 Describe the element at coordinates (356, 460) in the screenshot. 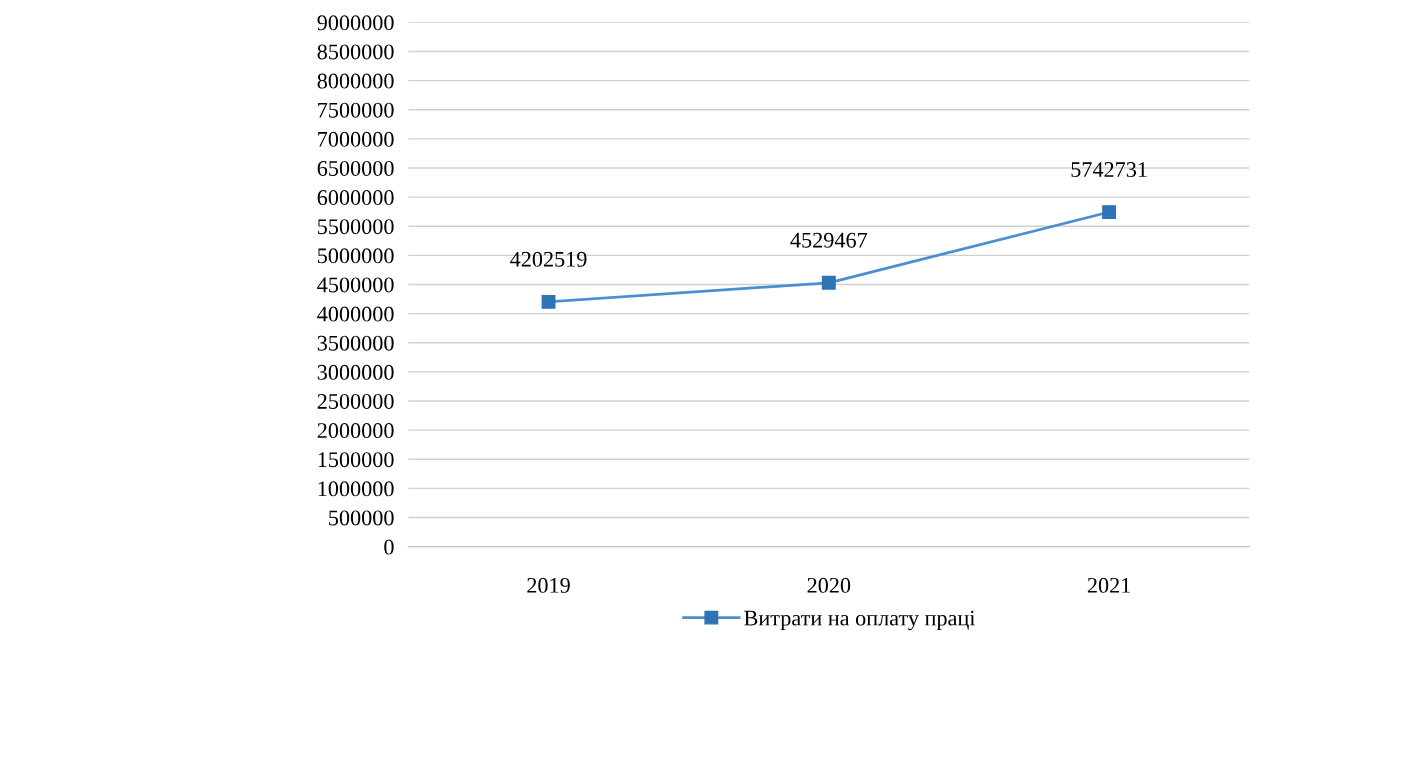

I see `y-tick-label: 1500000` at that location.